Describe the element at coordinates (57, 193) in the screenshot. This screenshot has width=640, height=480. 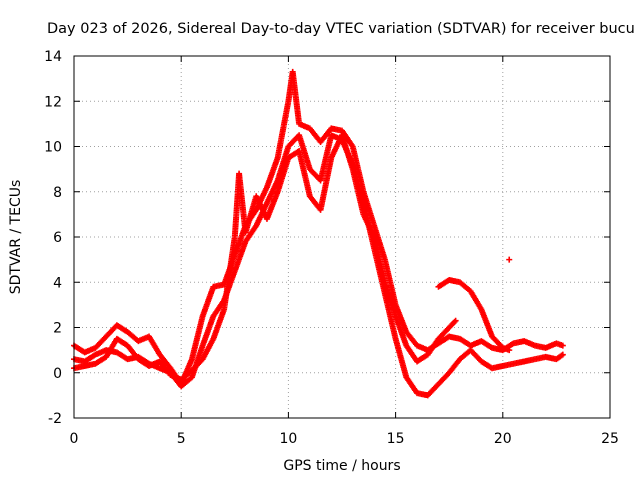
I see `y-tick-label: 8` at that location.